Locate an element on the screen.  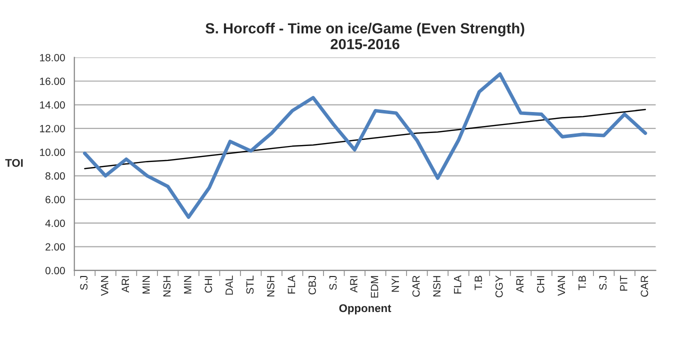
x-tick-label: CBJ is located at coordinates (312, 285).